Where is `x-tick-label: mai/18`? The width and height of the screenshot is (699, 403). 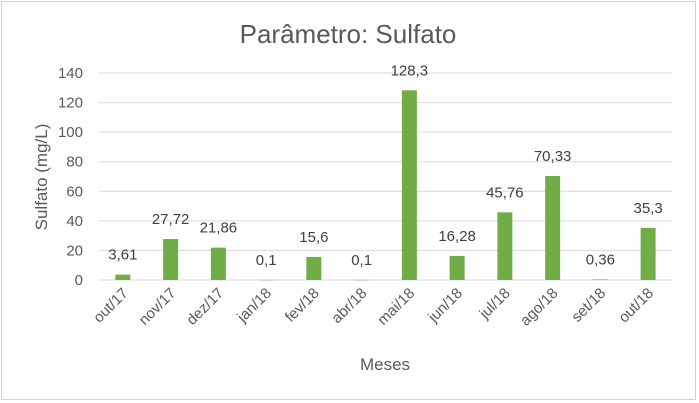
x-tick-label: mai/18 is located at coordinates (396, 307).